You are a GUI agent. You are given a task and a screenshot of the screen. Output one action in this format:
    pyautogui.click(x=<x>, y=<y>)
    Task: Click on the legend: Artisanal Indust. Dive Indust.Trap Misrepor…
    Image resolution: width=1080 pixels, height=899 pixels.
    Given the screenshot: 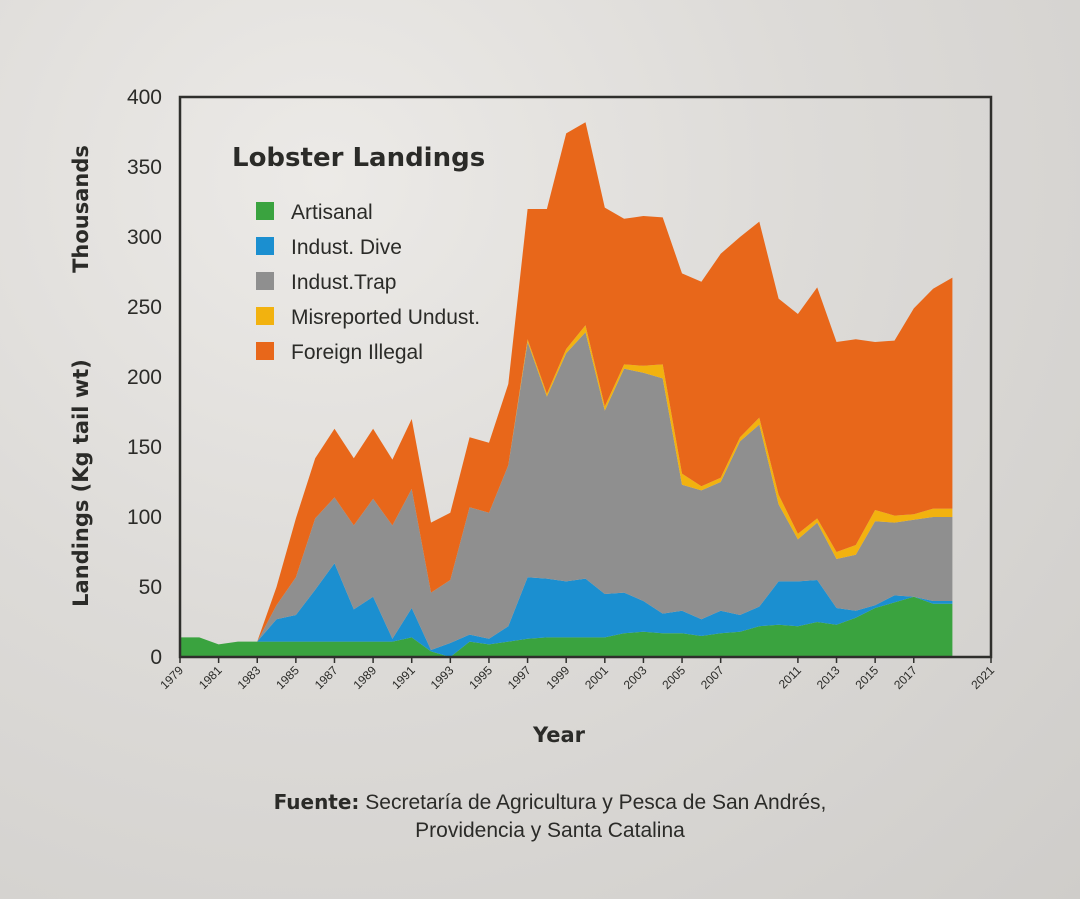 What is the action you would take?
    pyautogui.click(x=368, y=282)
    